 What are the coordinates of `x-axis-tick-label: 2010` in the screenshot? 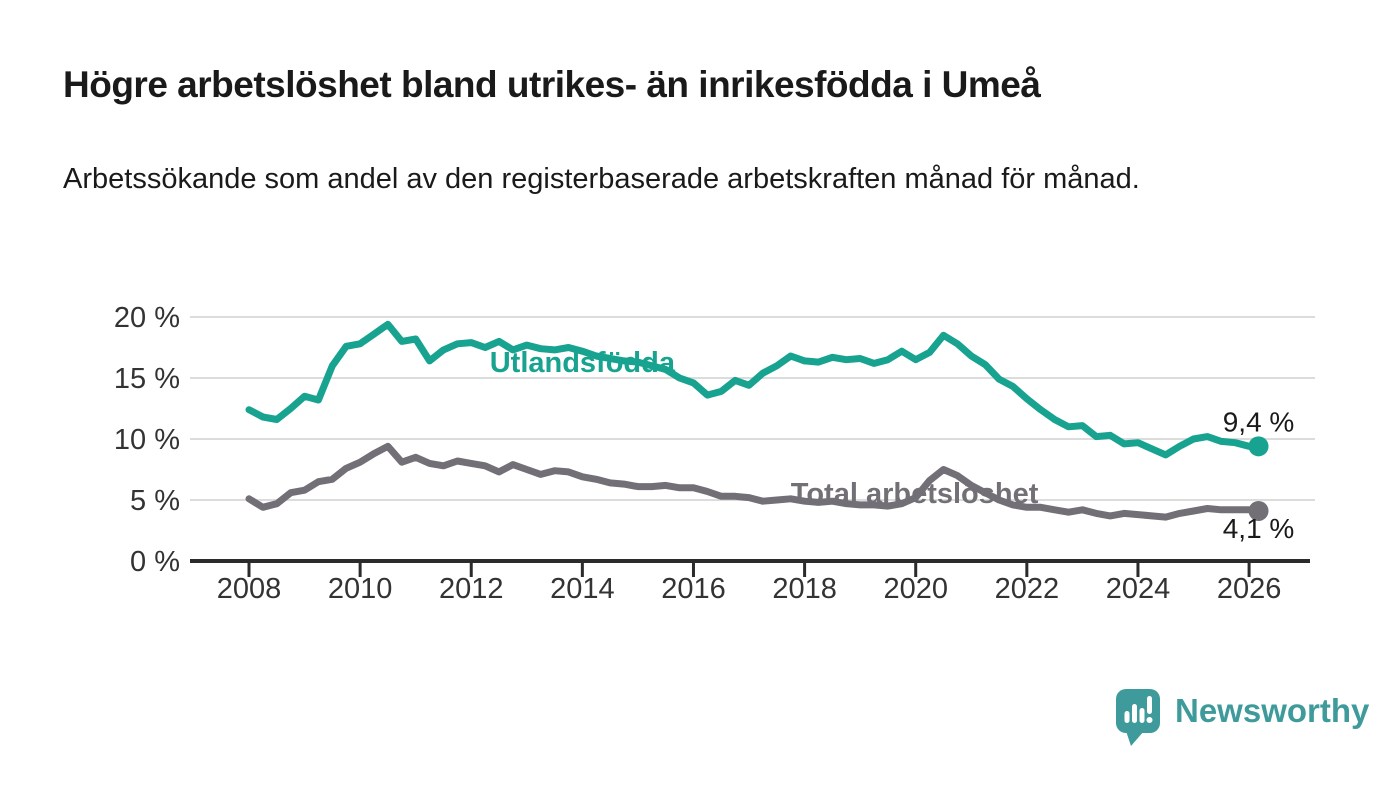 It's located at (360, 589).